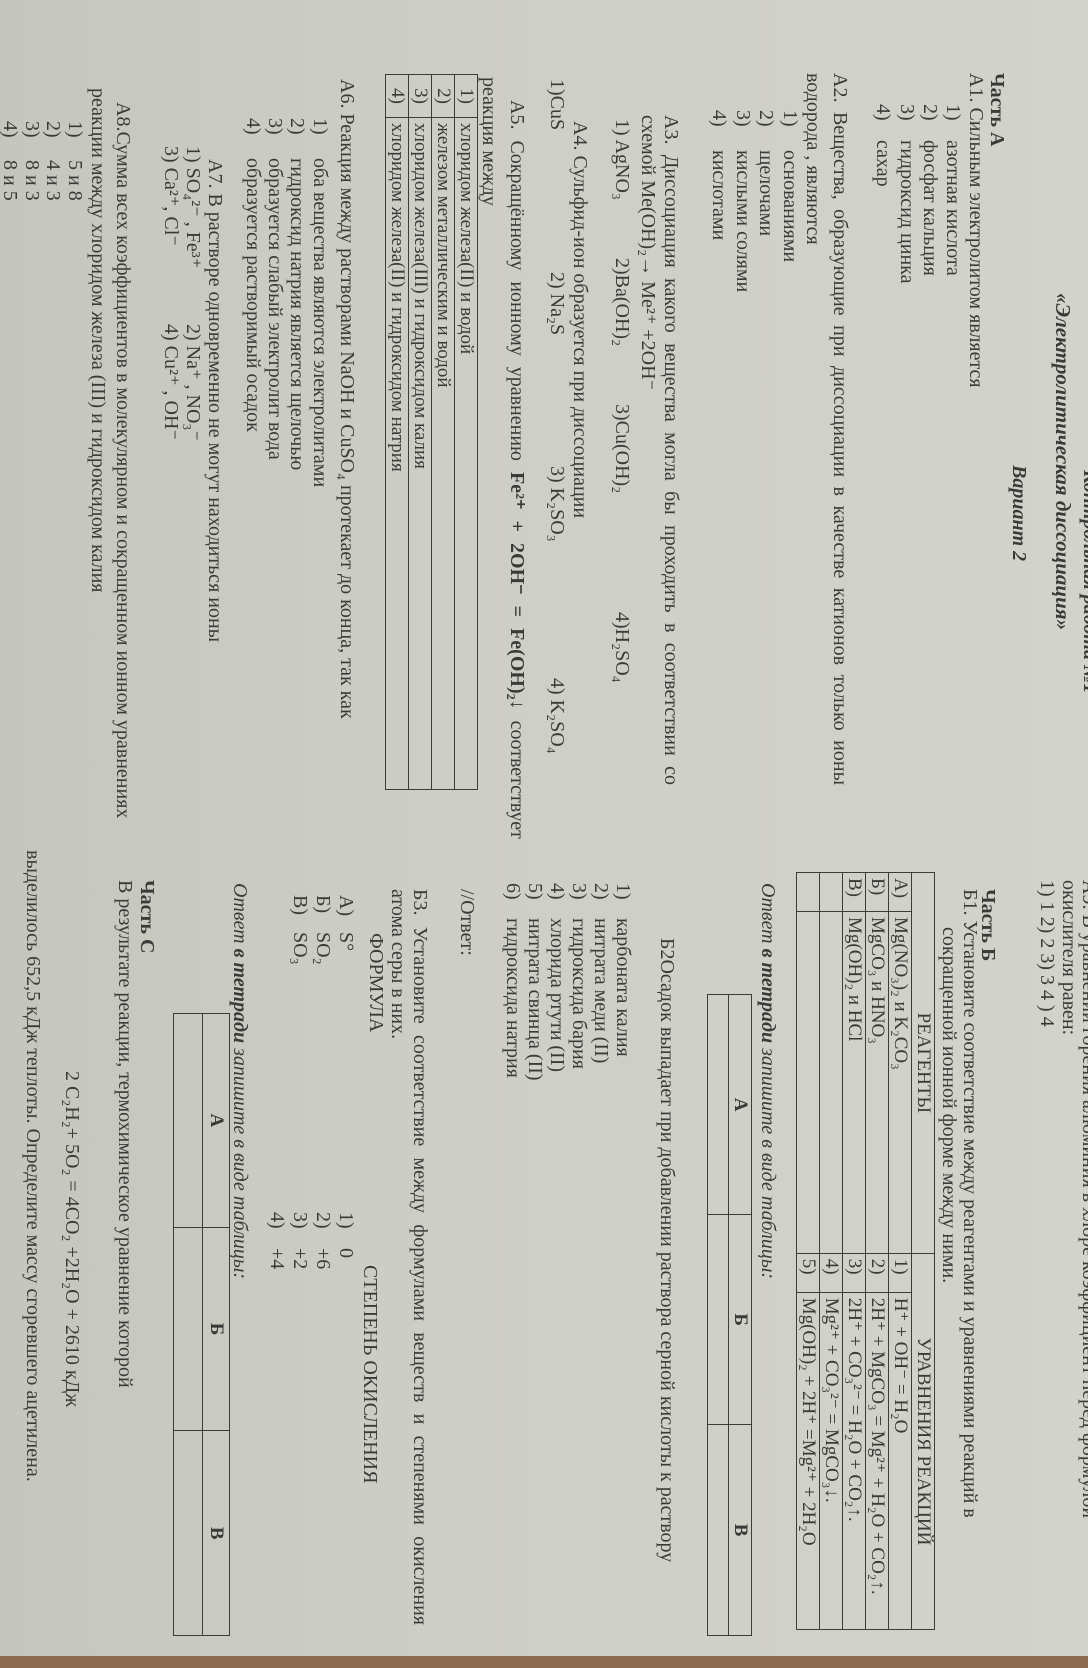 This screenshot has height=1668, width=1088. Describe the element at coordinates (854, 892) in the screenshot. I see `reagent-letter: В)` at that location.